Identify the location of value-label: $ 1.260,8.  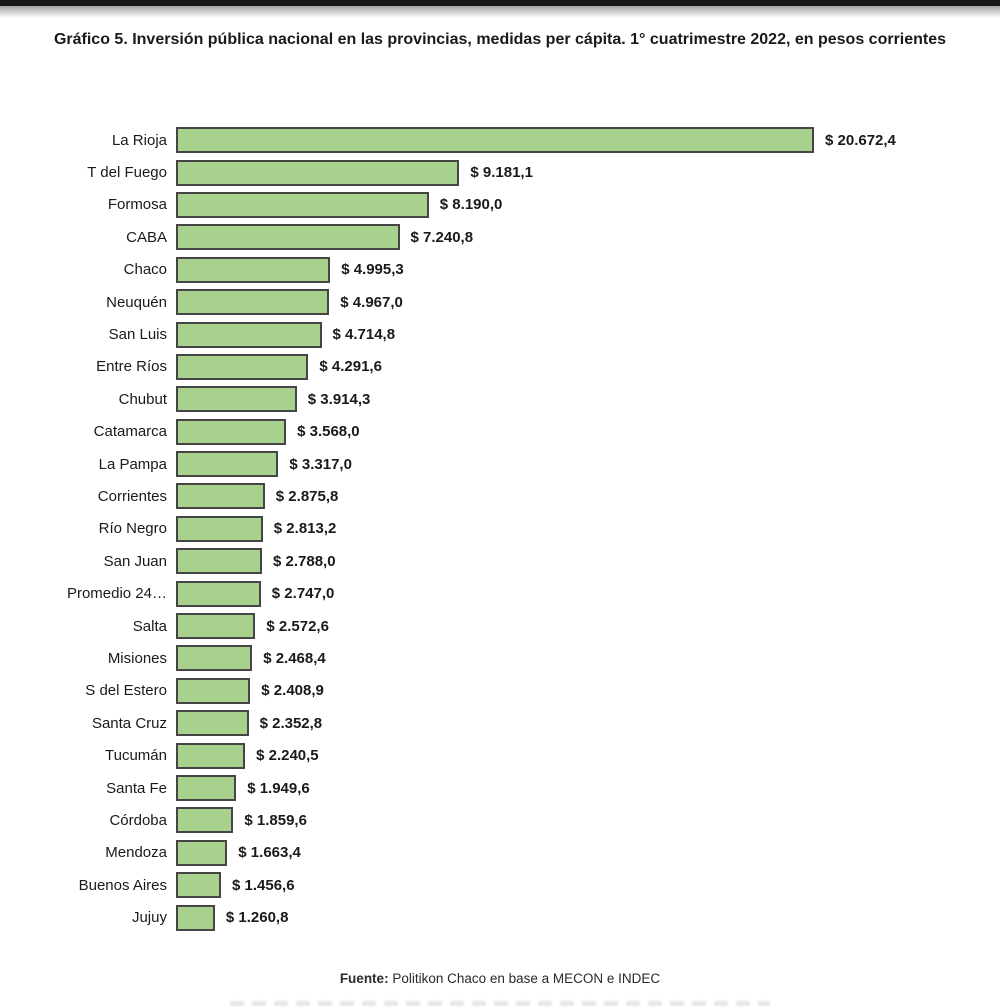
(257, 918).